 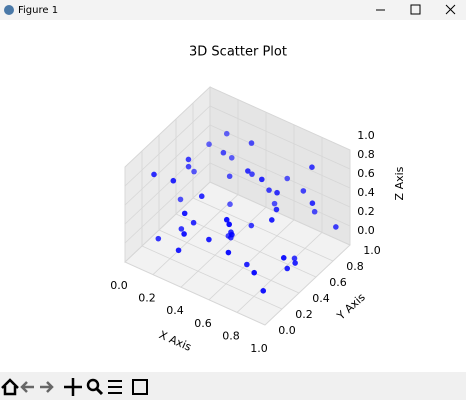 I want to click on z-tick-label: 1.0, so click(x=366, y=135).